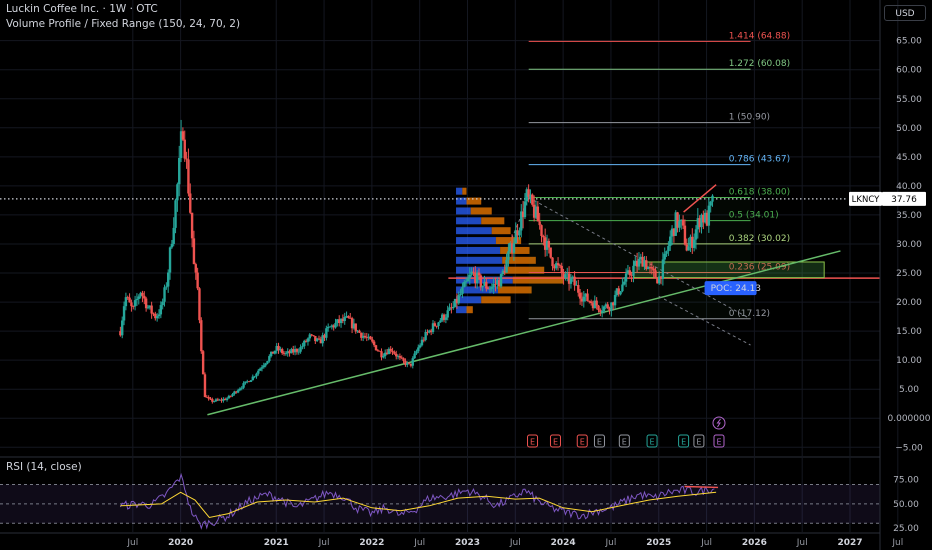  Describe the element at coordinates (718, 423) in the screenshot. I see `lightning-icon` at that location.